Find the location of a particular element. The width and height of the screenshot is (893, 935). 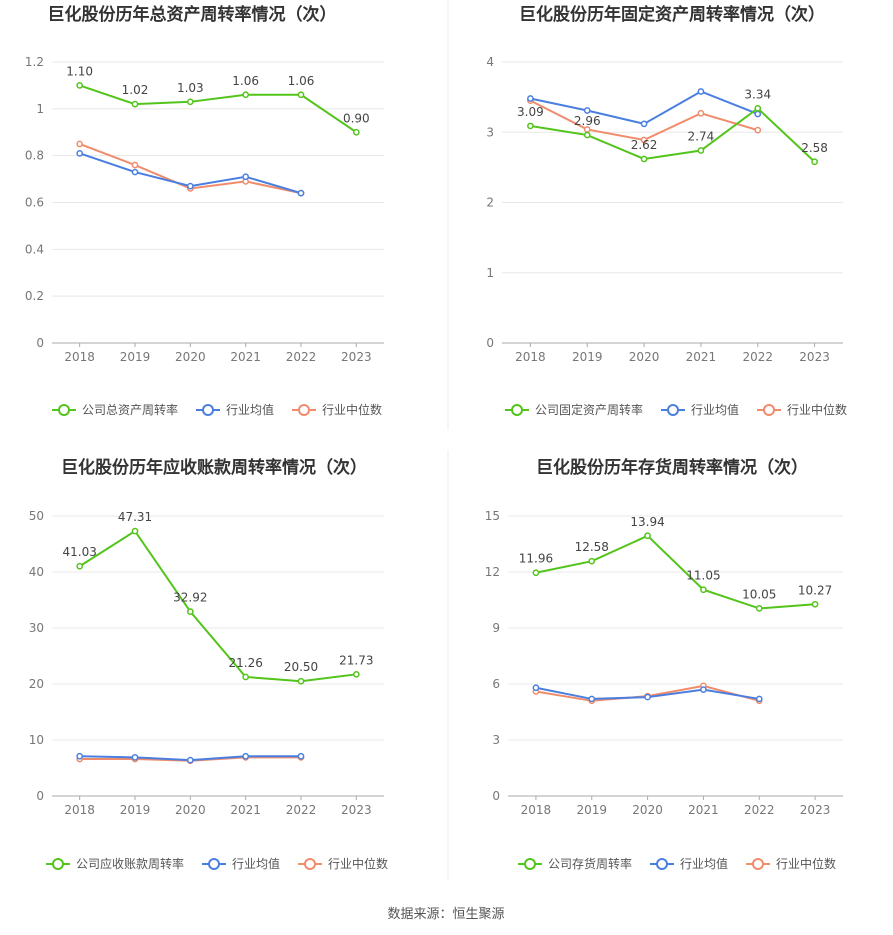

y-tick-label: 0.6 is located at coordinates (34, 203).